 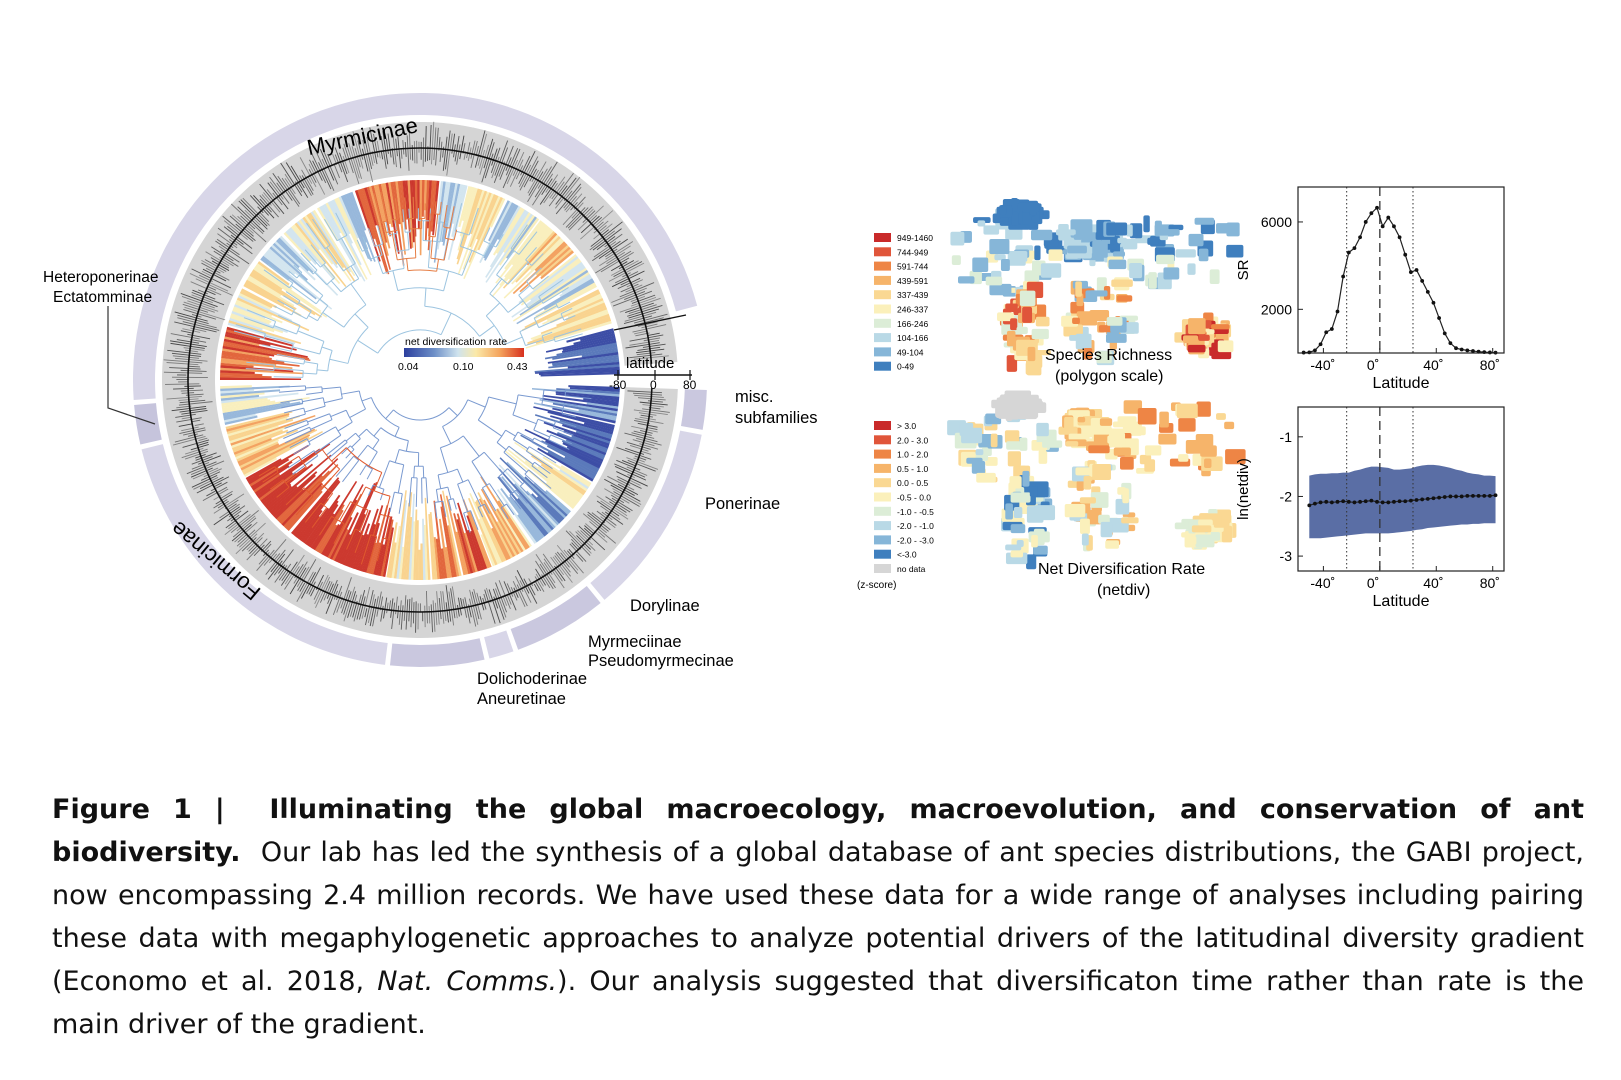 I want to click on label-heteroponerinae: Heteroponerinae, so click(x=100, y=277).